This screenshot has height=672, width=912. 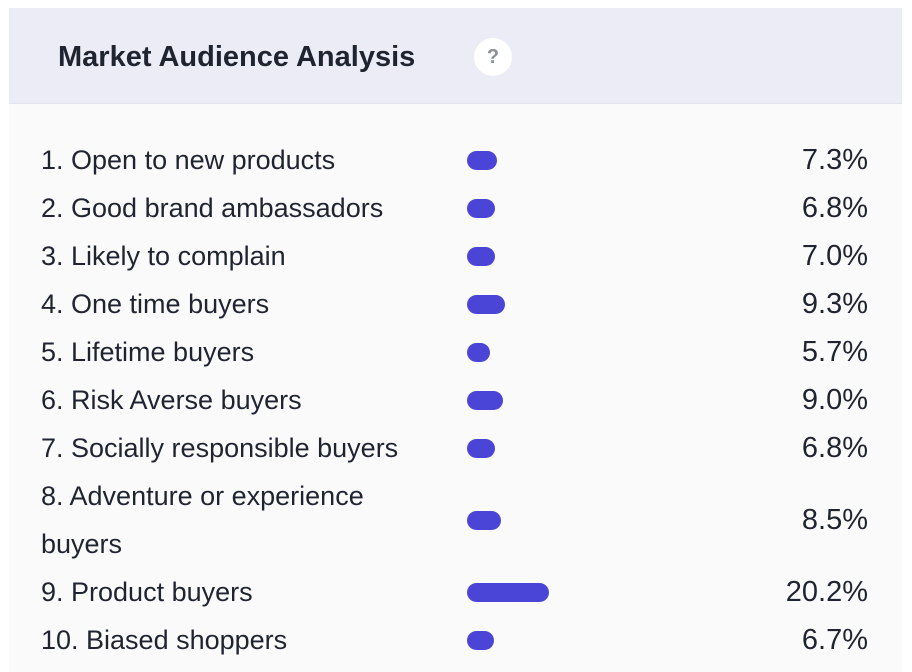 I want to click on row-label: 1. Open to new products, so click(x=188, y=160).